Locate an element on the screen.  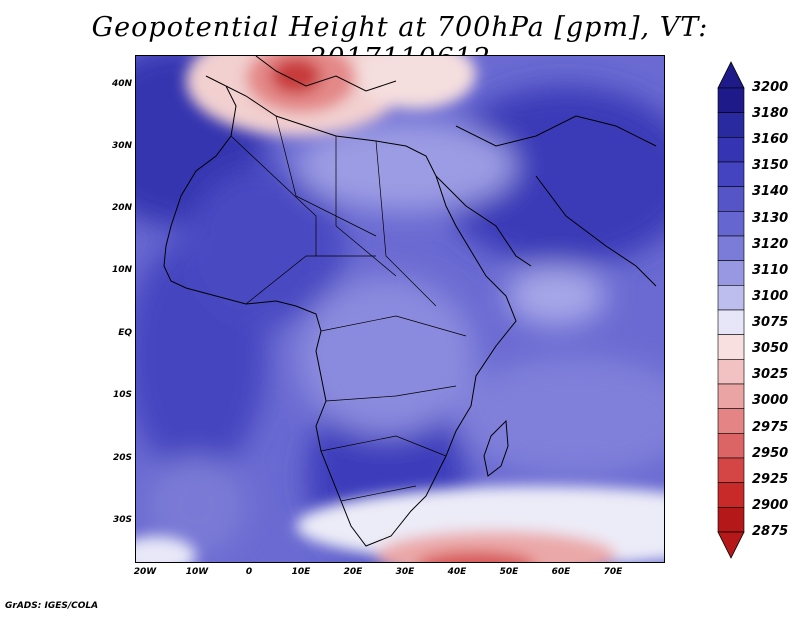
colorbar-top-arrow is located at coordinates (731, 75).